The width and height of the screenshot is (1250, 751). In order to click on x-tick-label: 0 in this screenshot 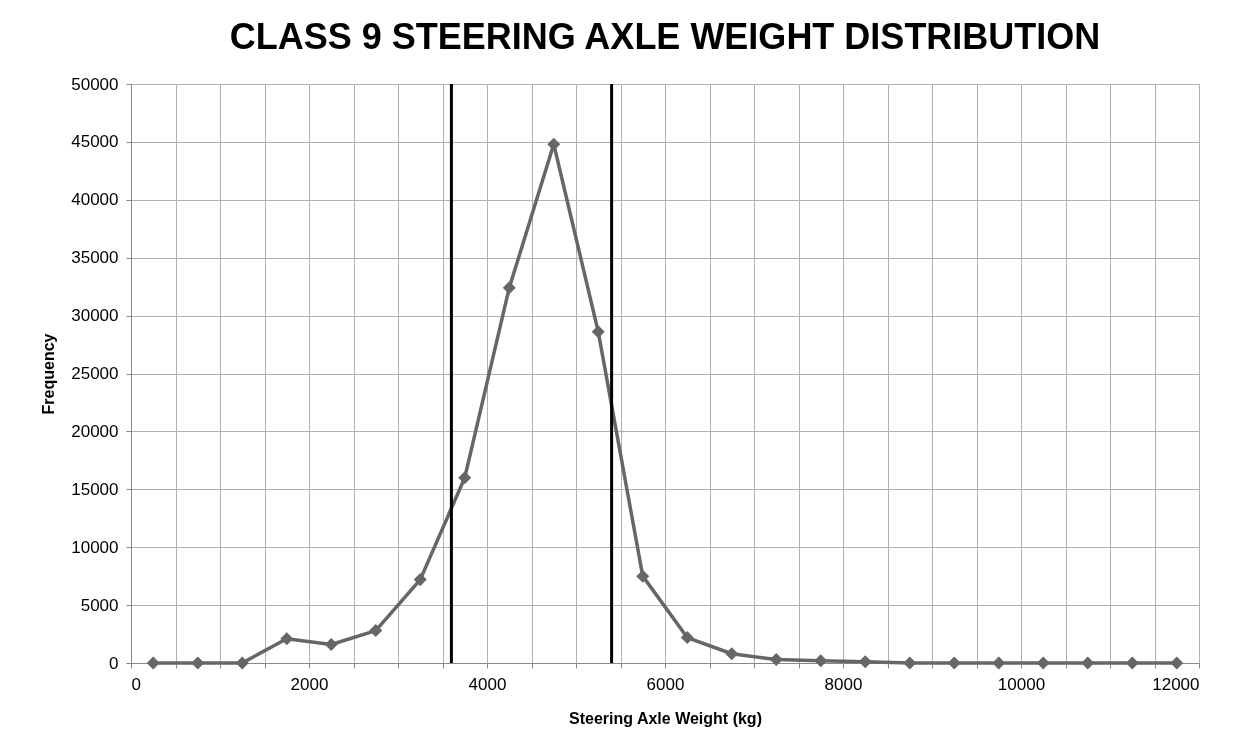, I will do `click(136, 684)`.